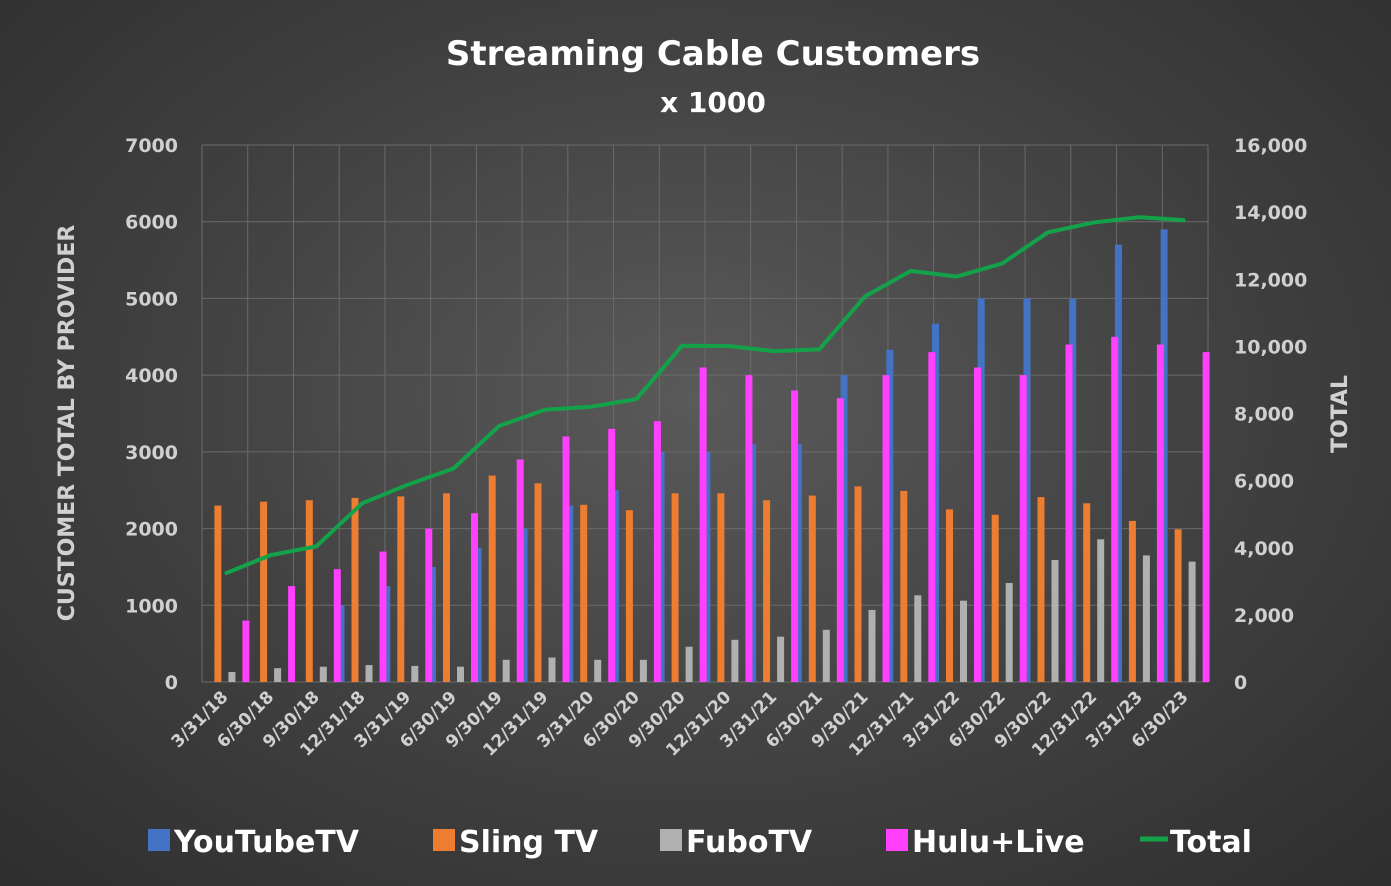 This screenshot has width=1391, height=886. I want to click on legend-swatch-sling-tv, so click(444, 840).